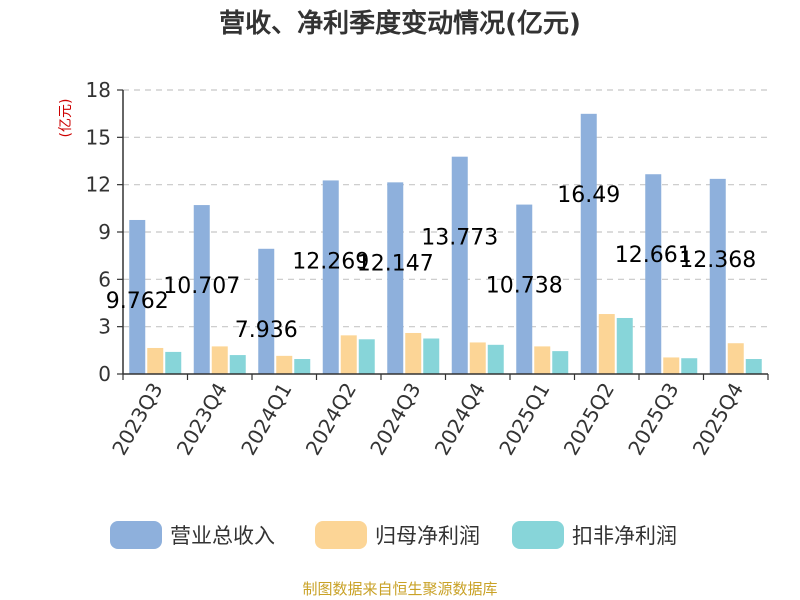 Image resolution: width=800 pixels, height=600 pixels. I want to click on chart-title: 营收、净利季度变动情况(亿元), so click(400, 23).